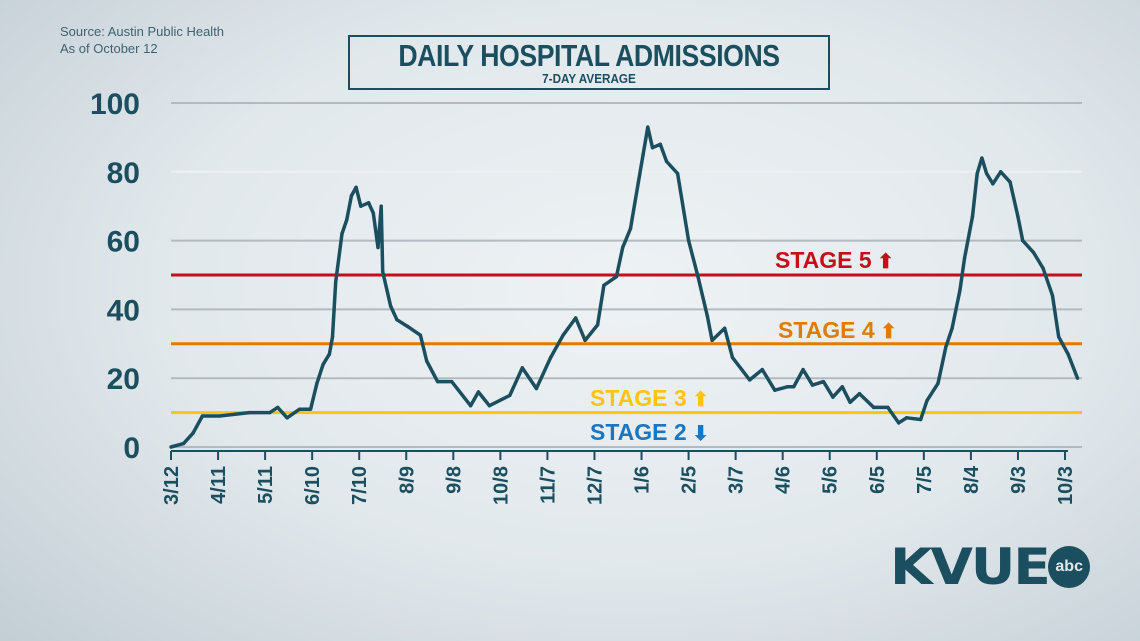 This screenshot has height=641, width=1140. I want to click on x-tick-label: 9/3, so click(1019, 480).